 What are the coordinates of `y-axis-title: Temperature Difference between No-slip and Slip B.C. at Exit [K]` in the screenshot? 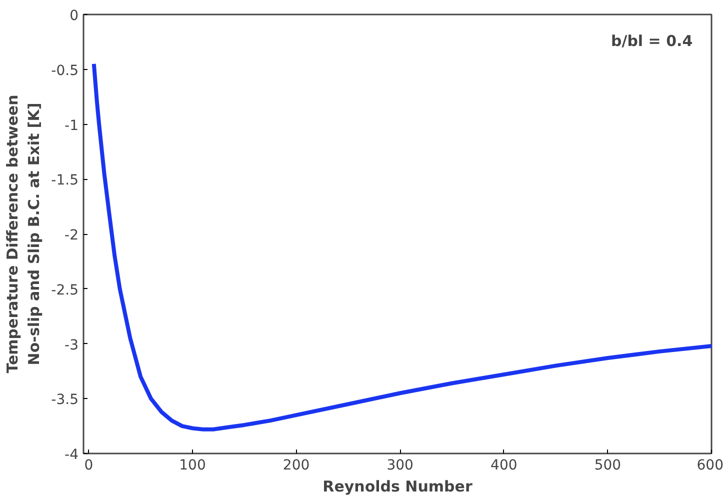 It's located at (24, 234).